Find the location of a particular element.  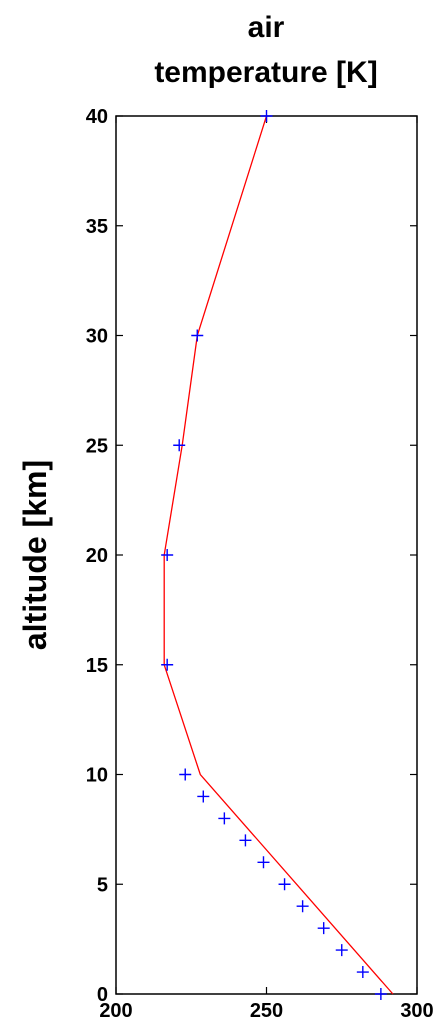

chart-title-line-1: air is located at coordinates (266, 27).